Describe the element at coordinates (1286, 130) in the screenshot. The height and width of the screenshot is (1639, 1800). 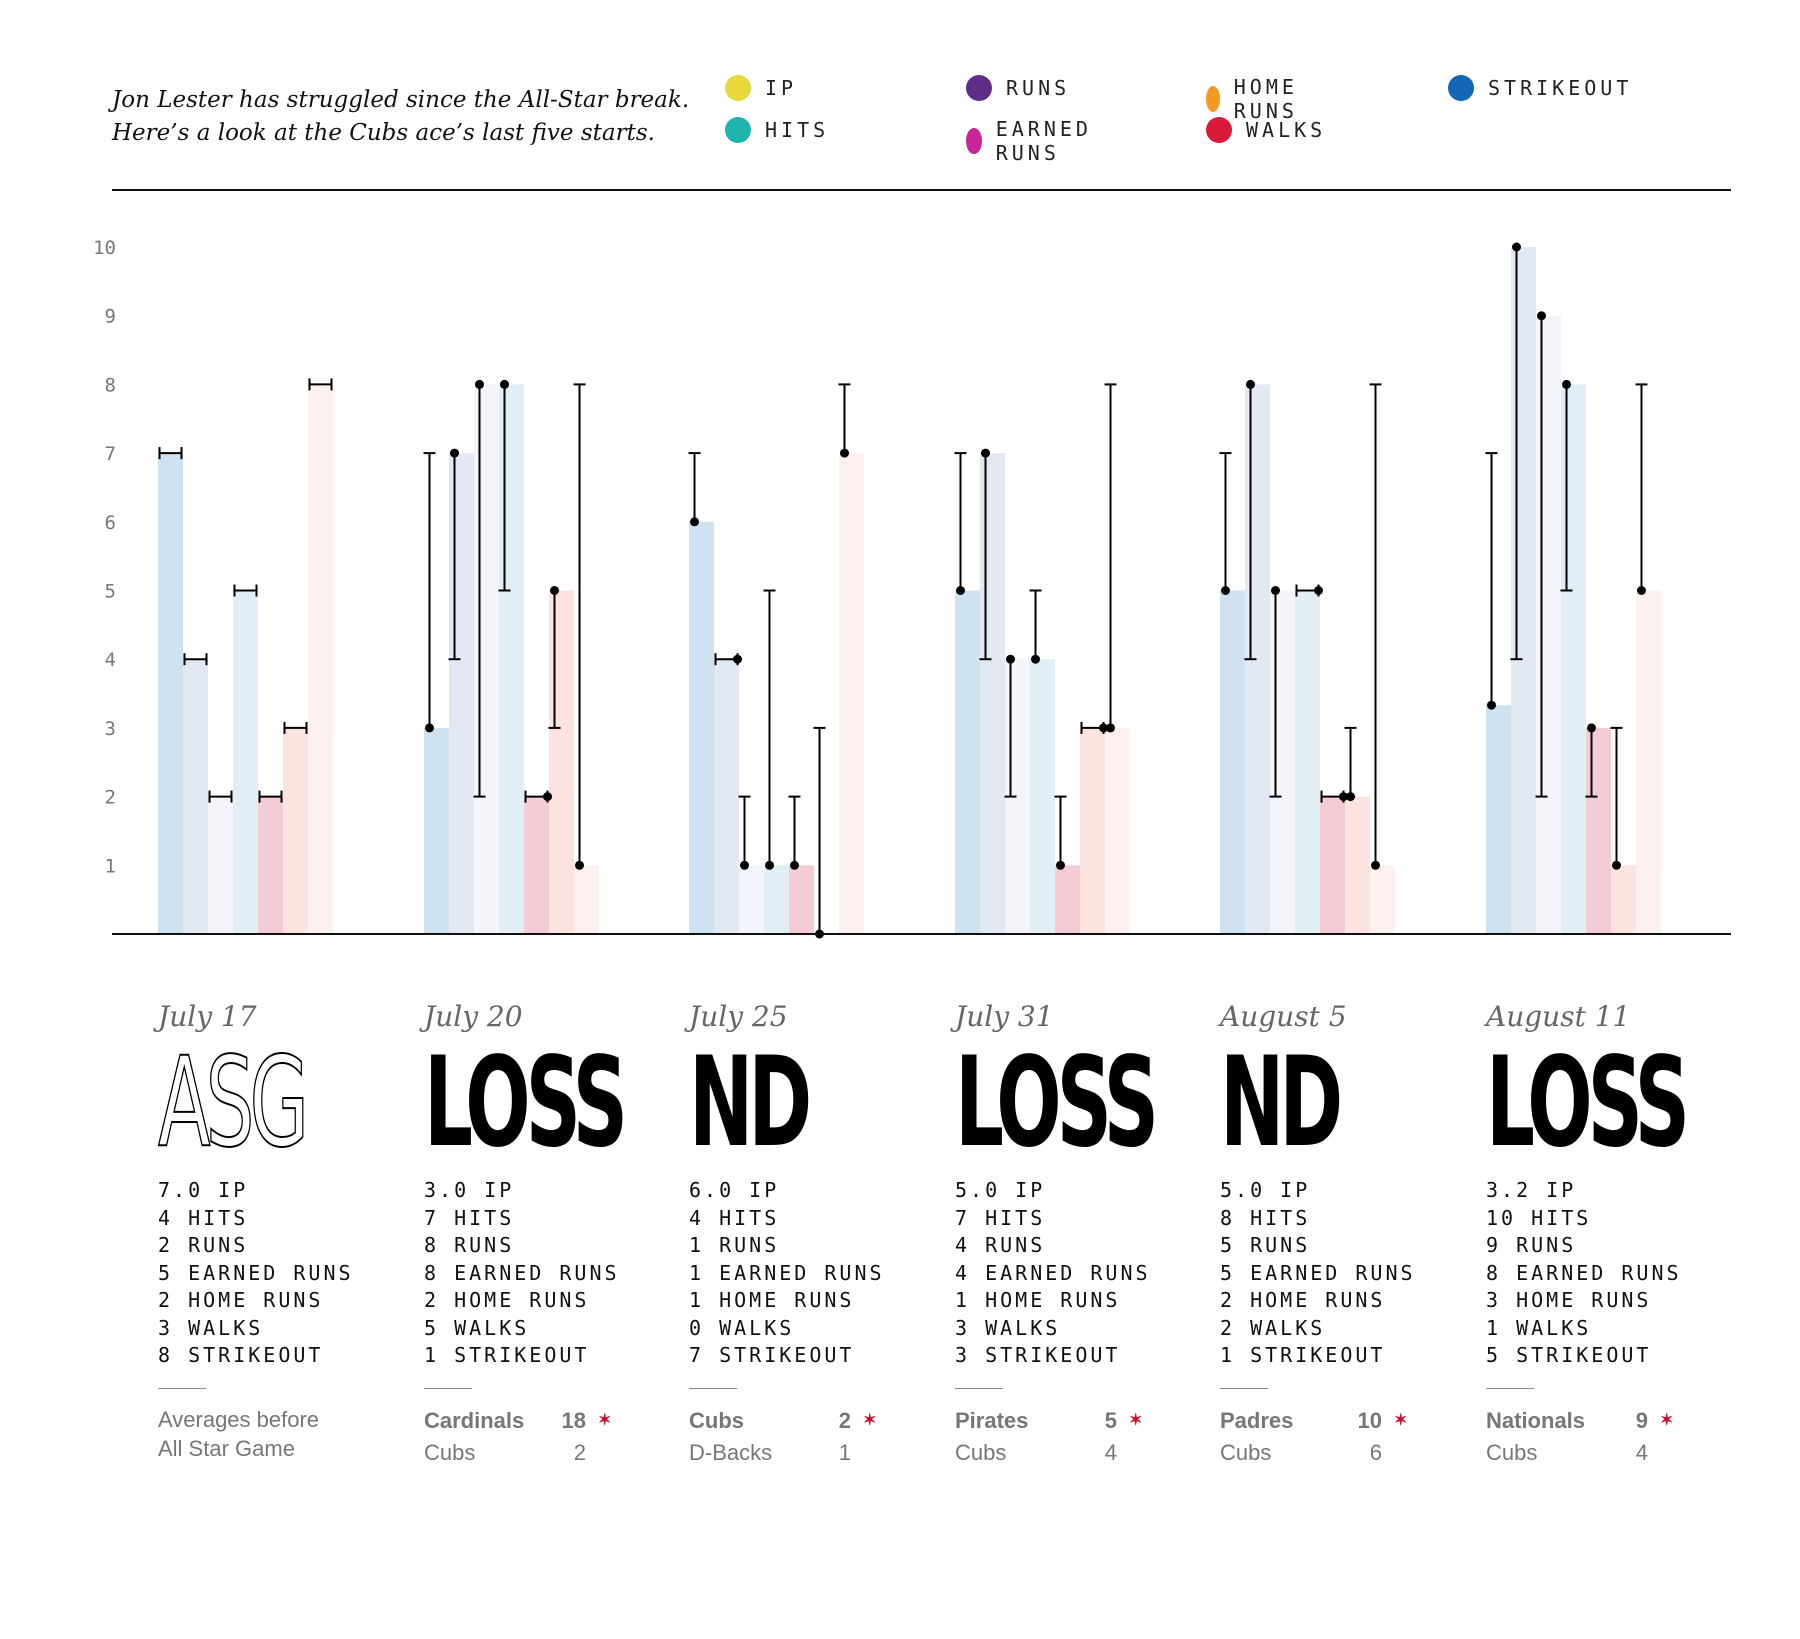
I see `legend-label-walks: WALKS` at that location.